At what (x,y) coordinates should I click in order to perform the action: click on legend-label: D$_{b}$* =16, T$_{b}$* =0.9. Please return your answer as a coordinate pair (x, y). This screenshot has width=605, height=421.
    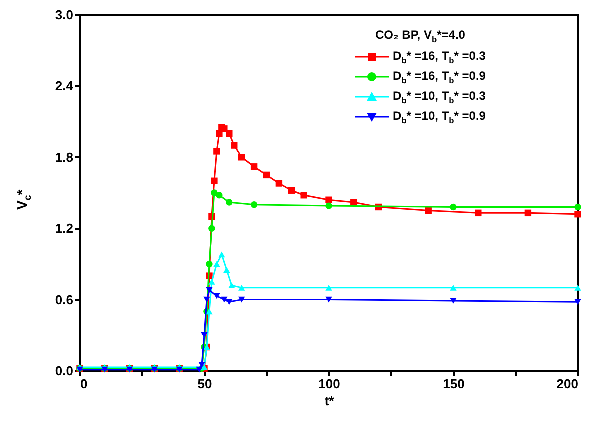
    Looking at the image, I should click on (439, 77).